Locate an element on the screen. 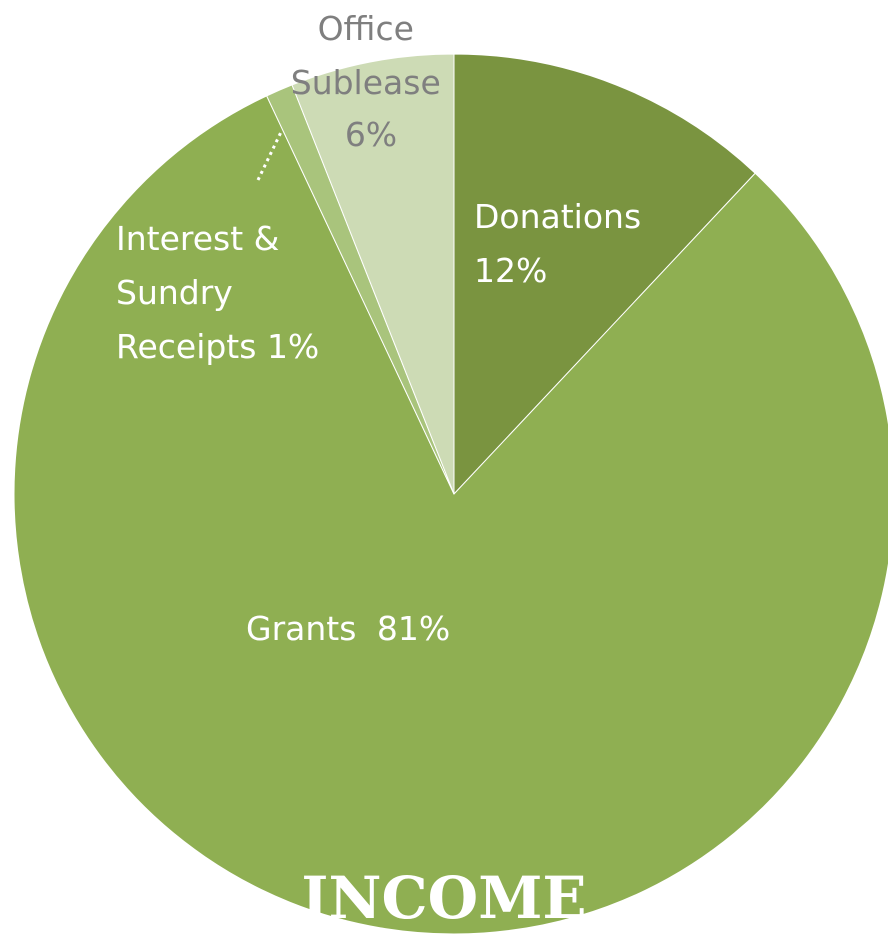  office-sublease-percent: 6% is located at coordinates (371, 134).